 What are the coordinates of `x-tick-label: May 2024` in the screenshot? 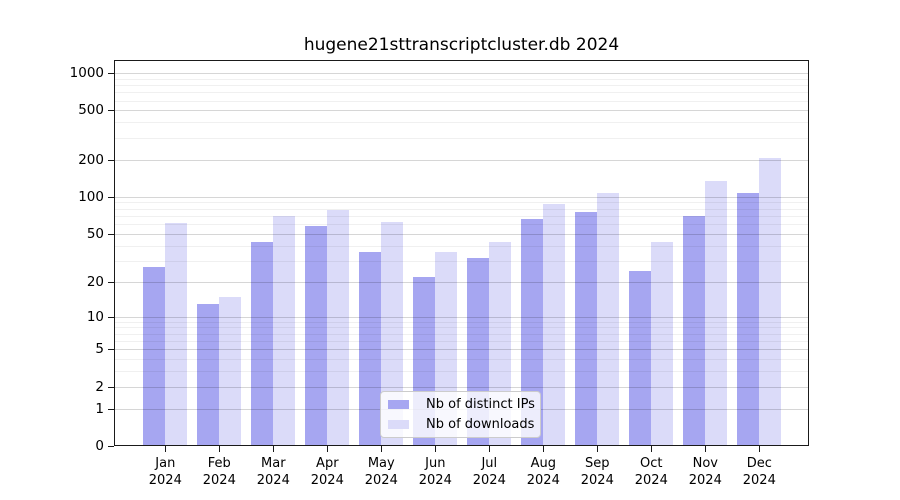 It's located at (381, 472).